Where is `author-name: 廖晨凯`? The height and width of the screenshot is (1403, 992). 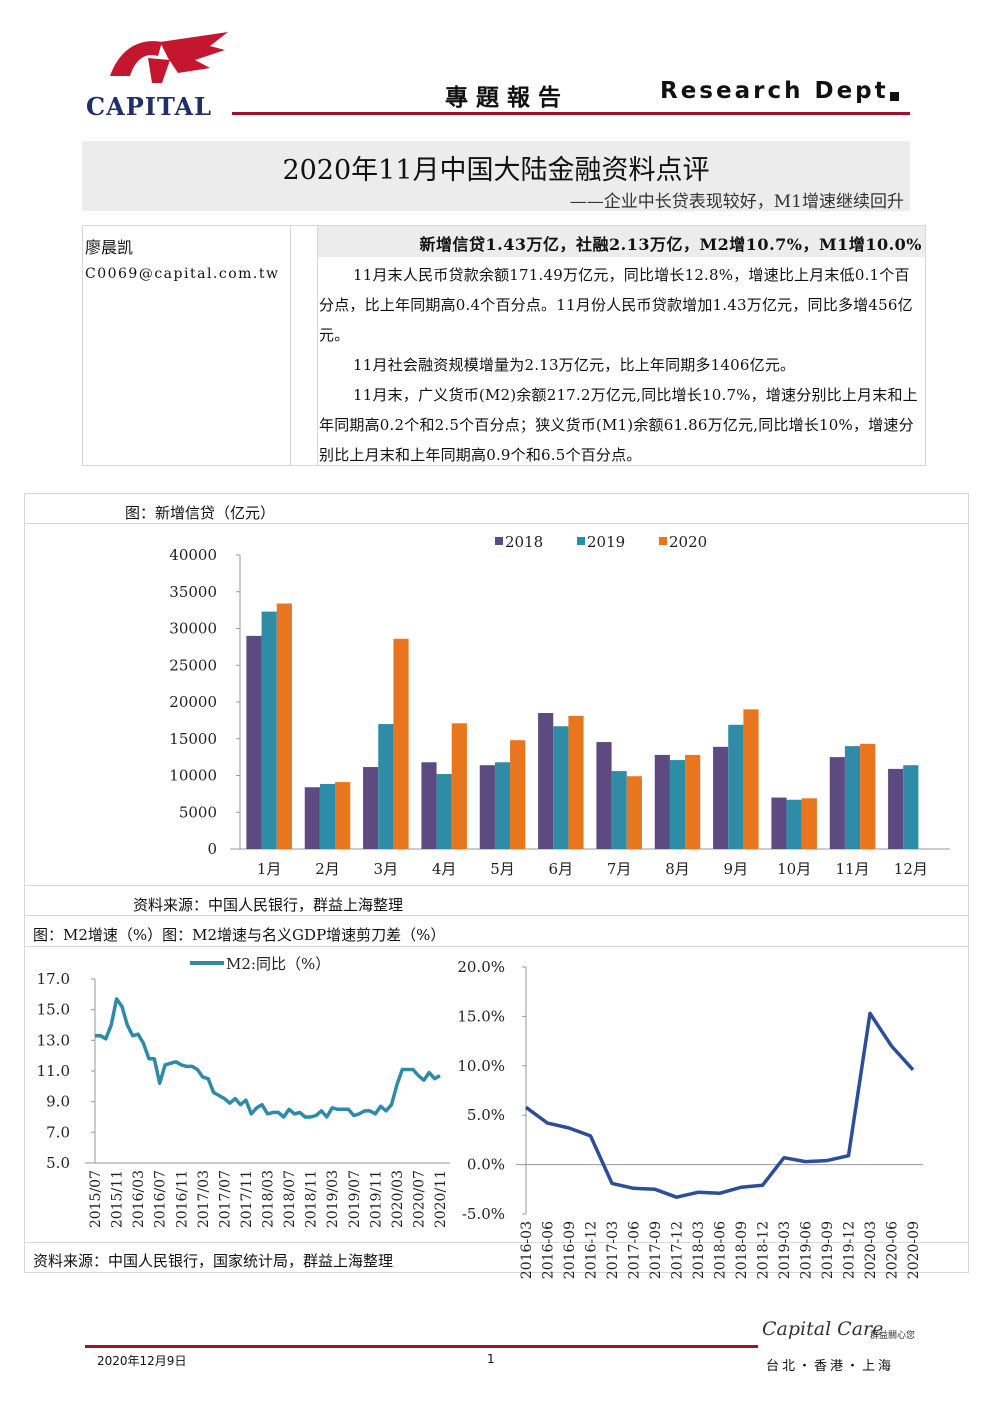 author-name: 廖晨凯 is located at coordinates (109, 247).